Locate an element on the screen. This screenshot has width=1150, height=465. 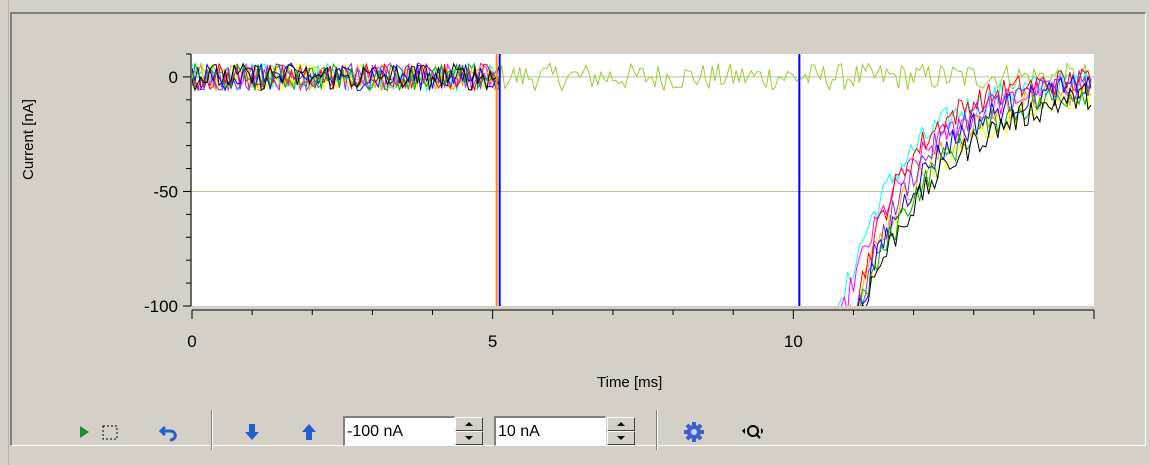
selection-rect-icon is located at coordinates (110, 432).